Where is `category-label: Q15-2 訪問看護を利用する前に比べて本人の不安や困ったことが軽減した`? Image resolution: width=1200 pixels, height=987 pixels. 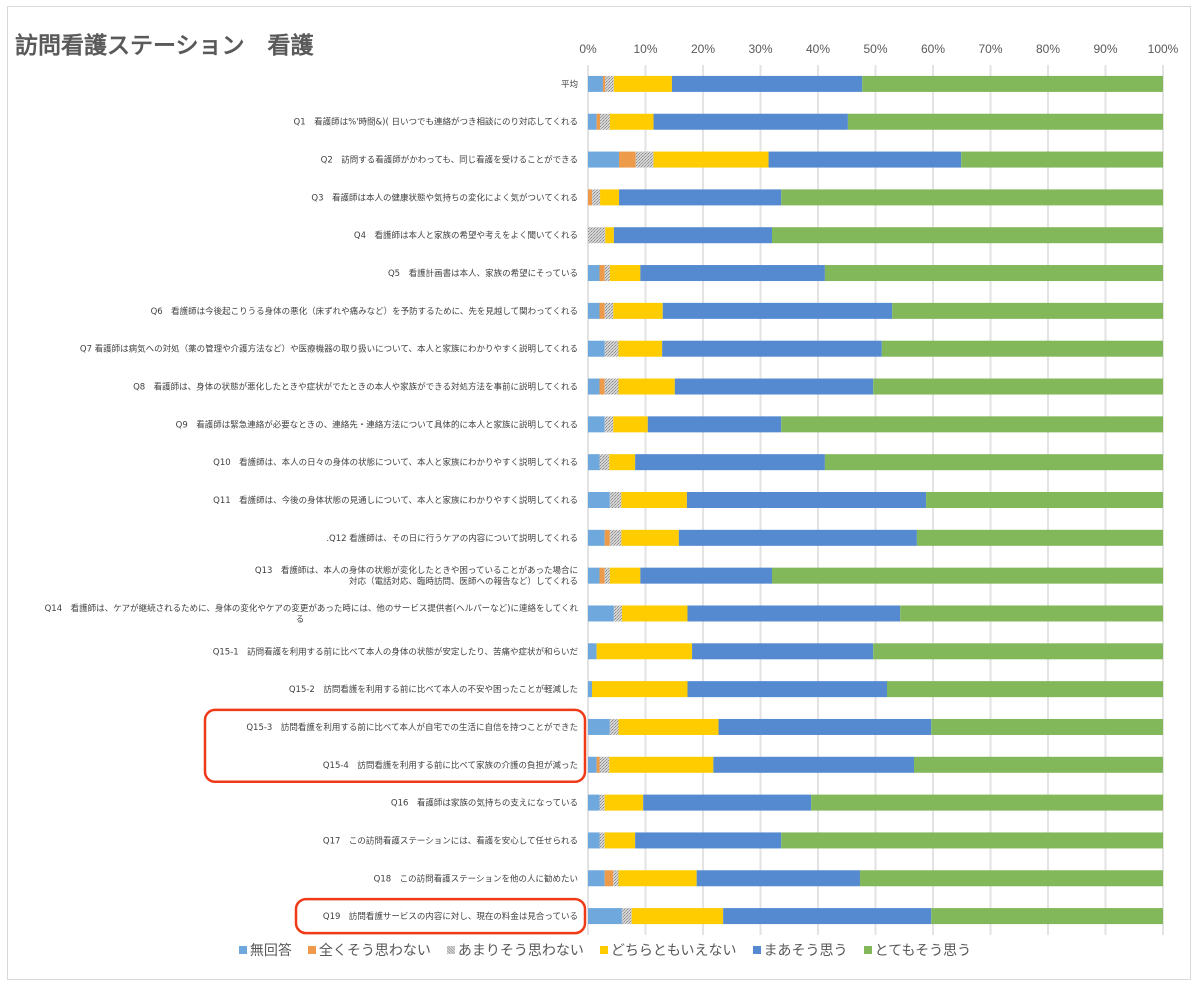
category-label: Q15-2 訪問看護を利用する前に比べて本人の不安や困ったことが軽減した is located at coordinates (433, 689).